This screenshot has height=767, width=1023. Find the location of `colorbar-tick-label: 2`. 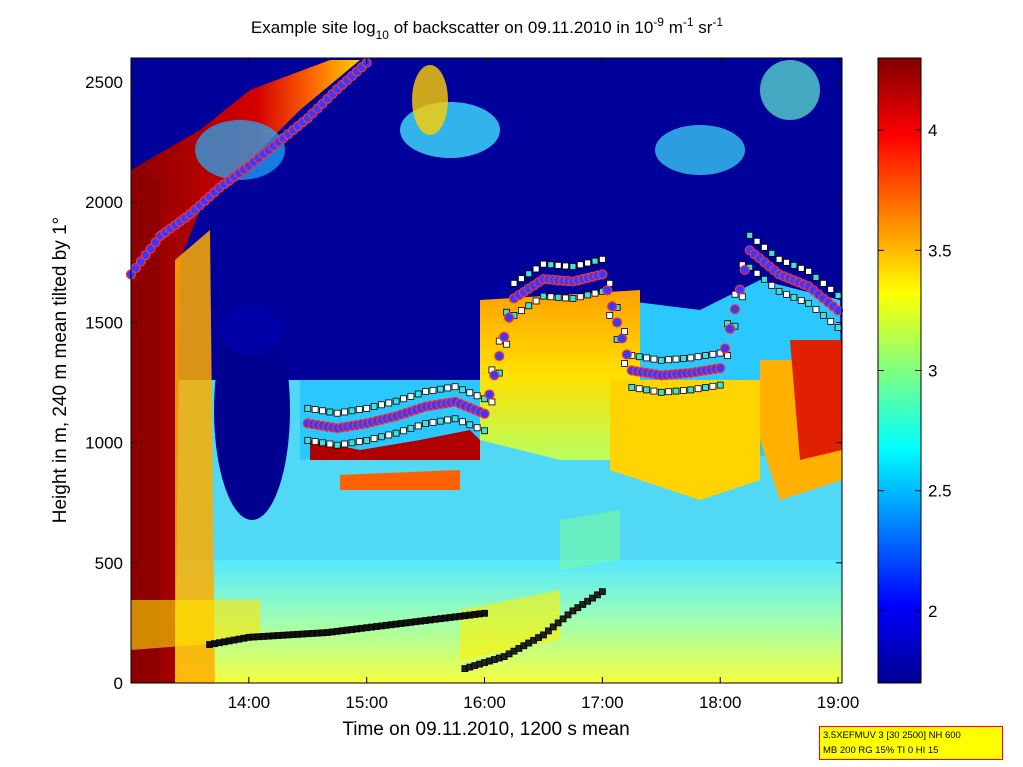

colorbar-tick-label: 2 is located at coordinates (932, 611).